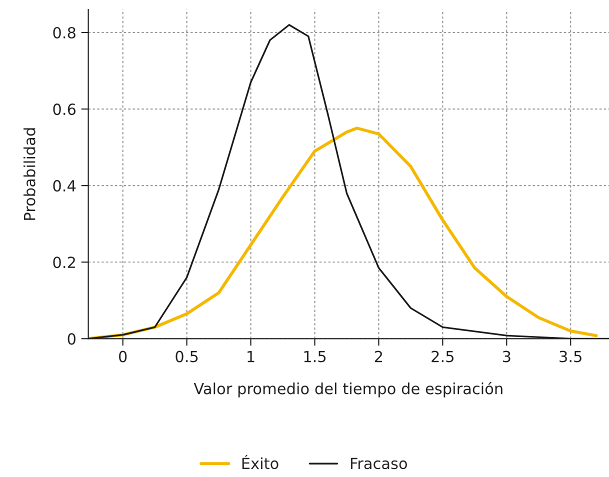 This screenshot has height=477, width=609. What do you see at coordinates (443, 356) in the screenshot?
I see `x-tick-label: 2.5` at bounding box center [443, 356].